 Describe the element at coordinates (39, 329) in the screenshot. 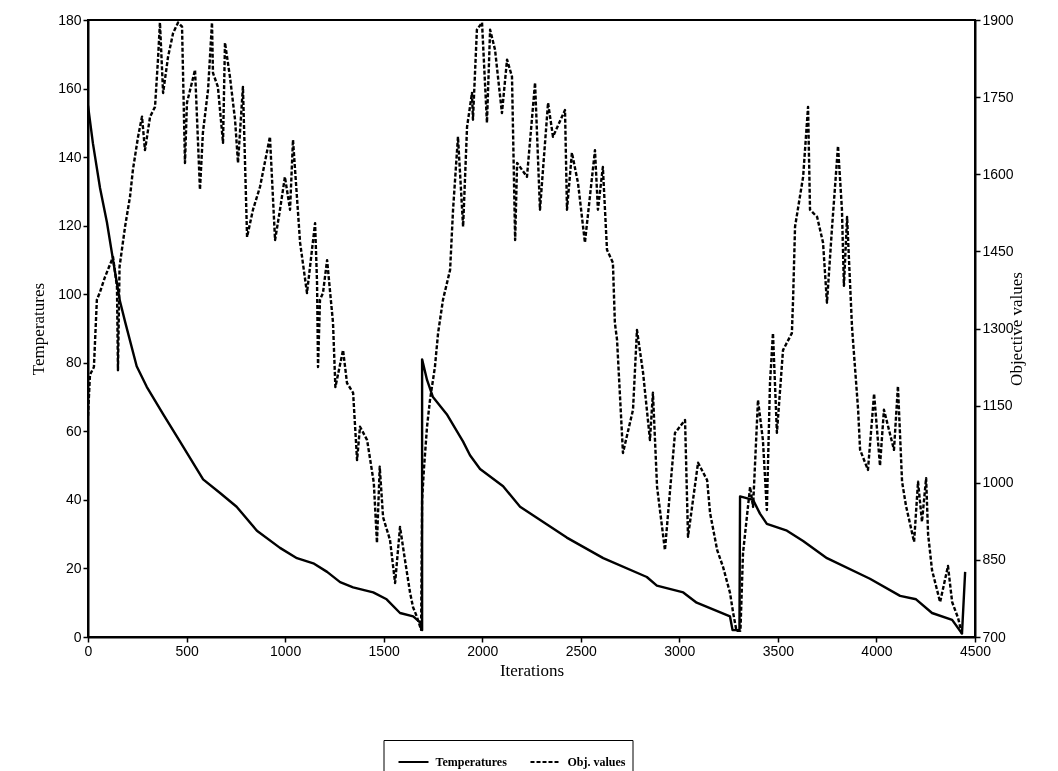

I see `y-axis-title: Temperatures` at that location.